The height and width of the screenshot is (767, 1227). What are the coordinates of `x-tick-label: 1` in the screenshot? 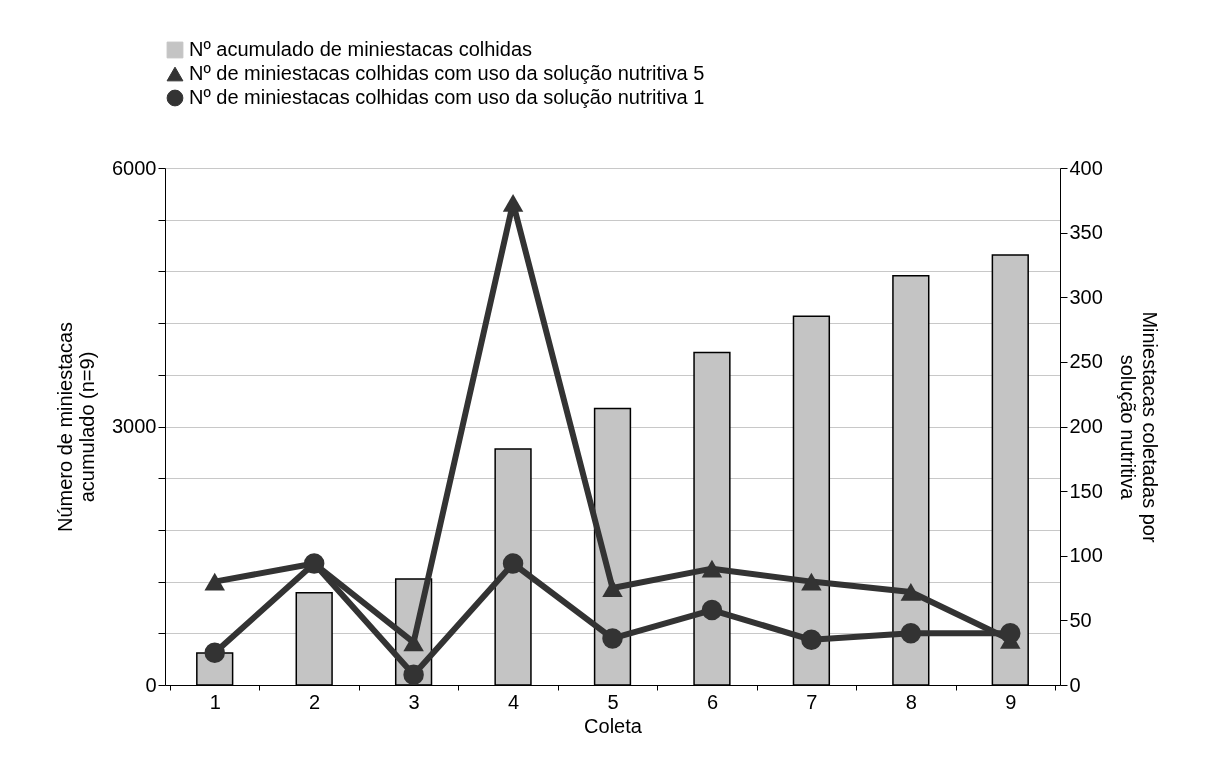 It's located at (215, 701).